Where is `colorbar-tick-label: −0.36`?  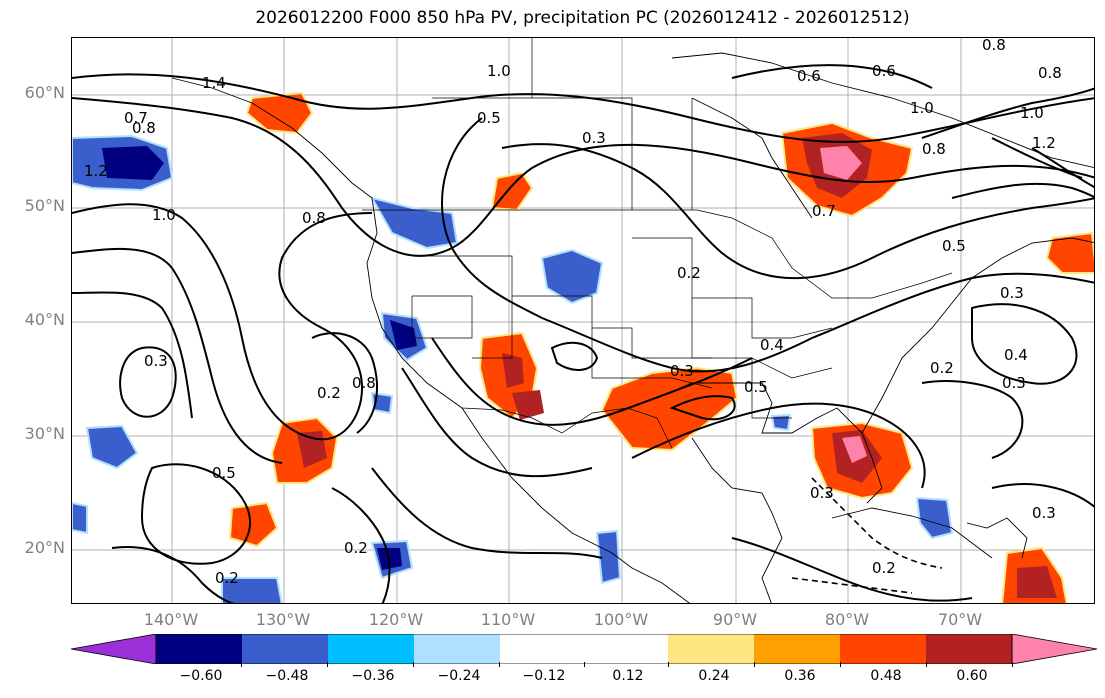
colorbar-tick-label: −0.36 is located at coordinates (373, 676).